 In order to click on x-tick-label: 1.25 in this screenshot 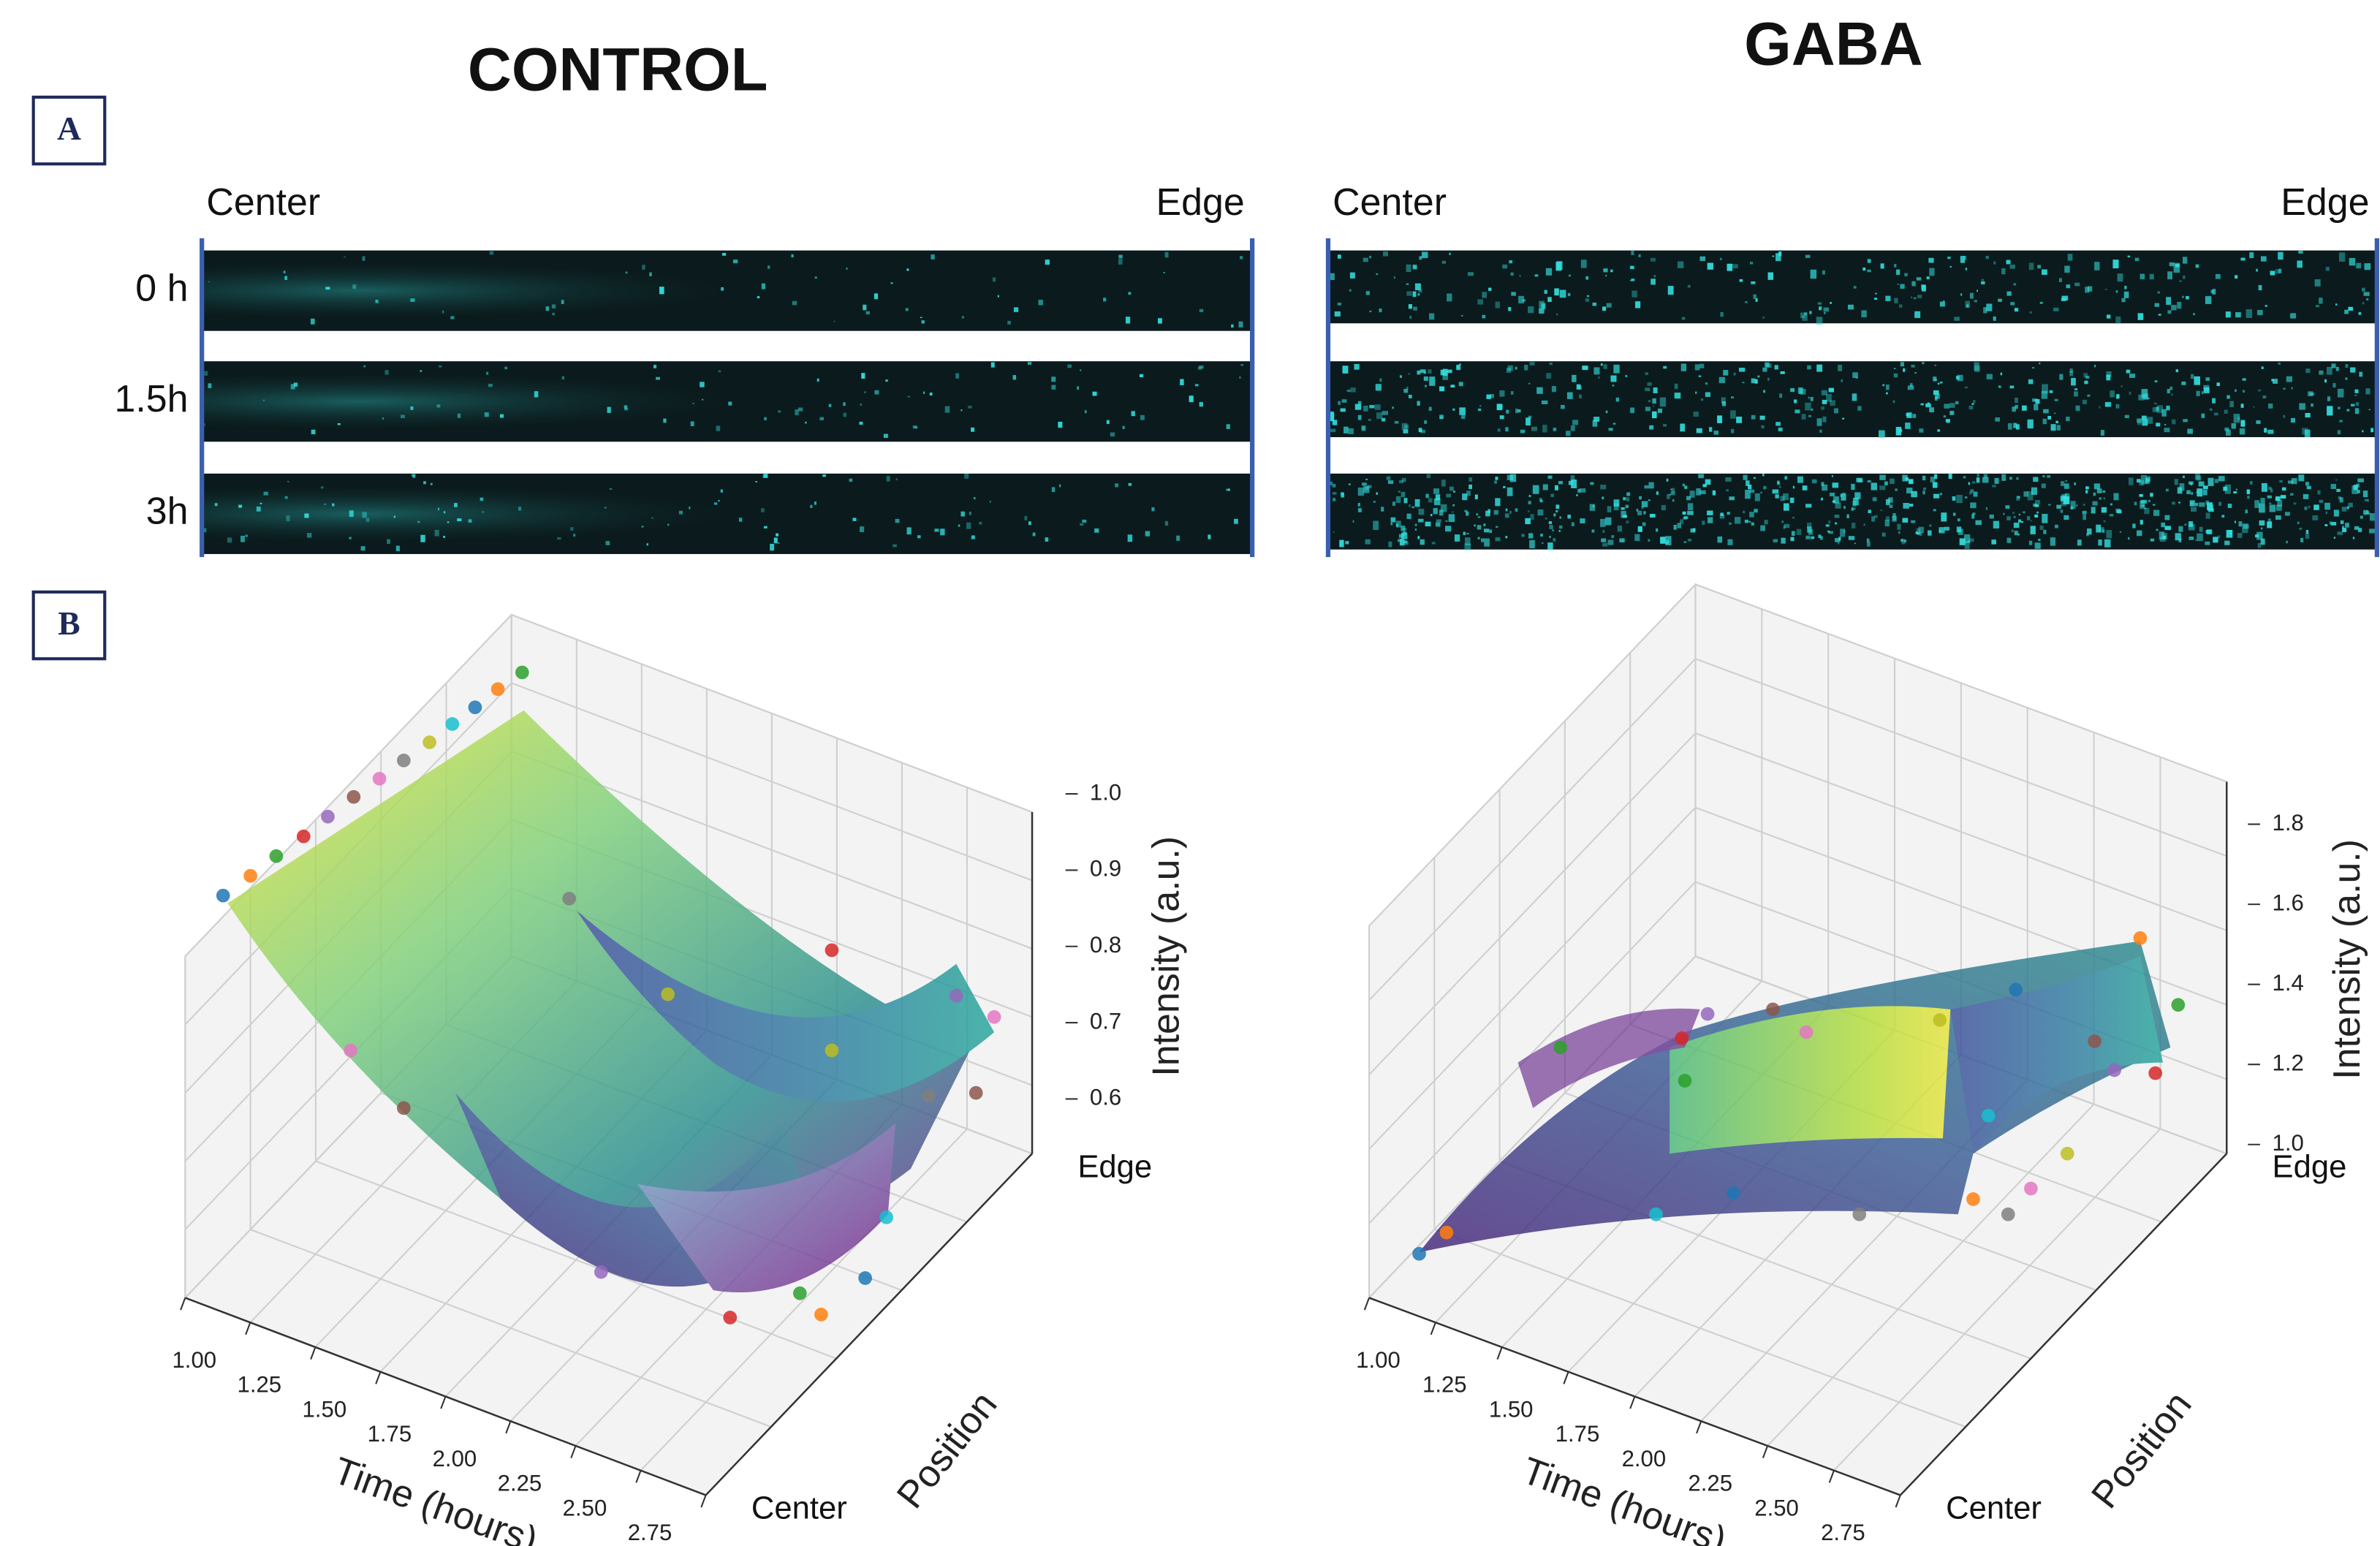, I will do `click(260, 1385)`.